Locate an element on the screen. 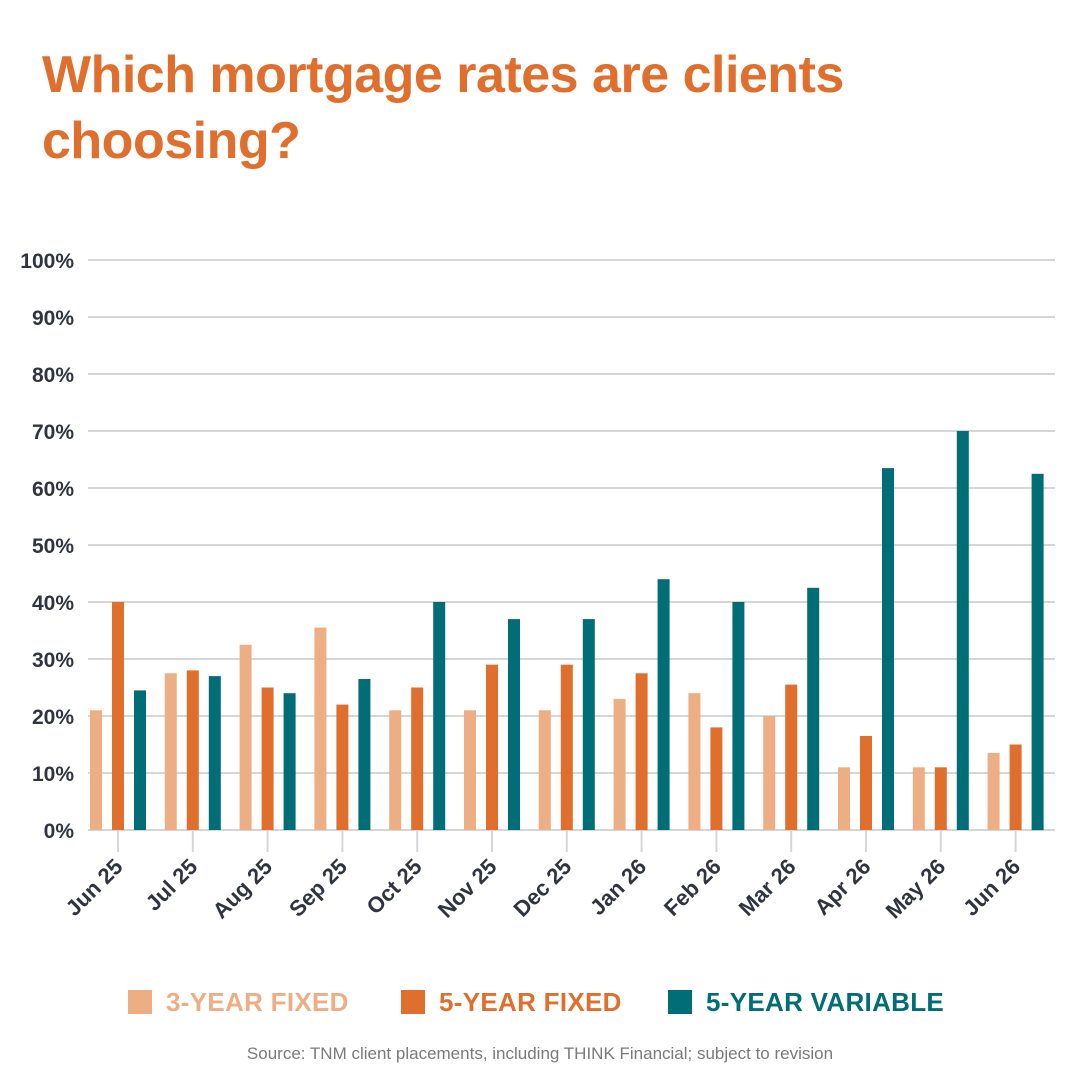  x-tick-label: Jun 25 is located at coordinates (94, 887).